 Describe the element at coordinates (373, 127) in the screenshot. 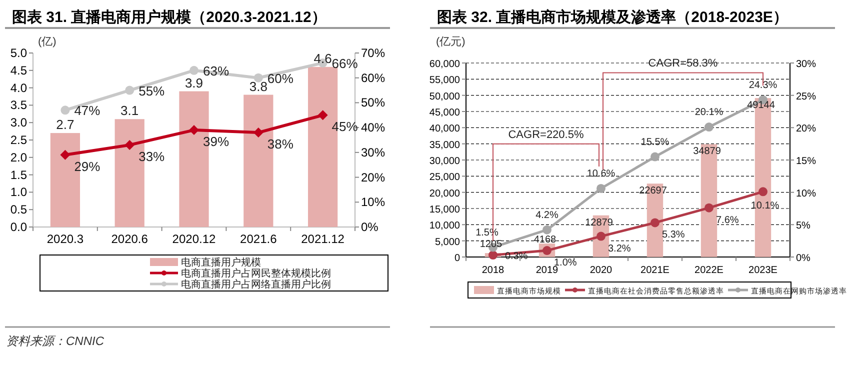

I see `y2-tick-label: 40%` at that location.